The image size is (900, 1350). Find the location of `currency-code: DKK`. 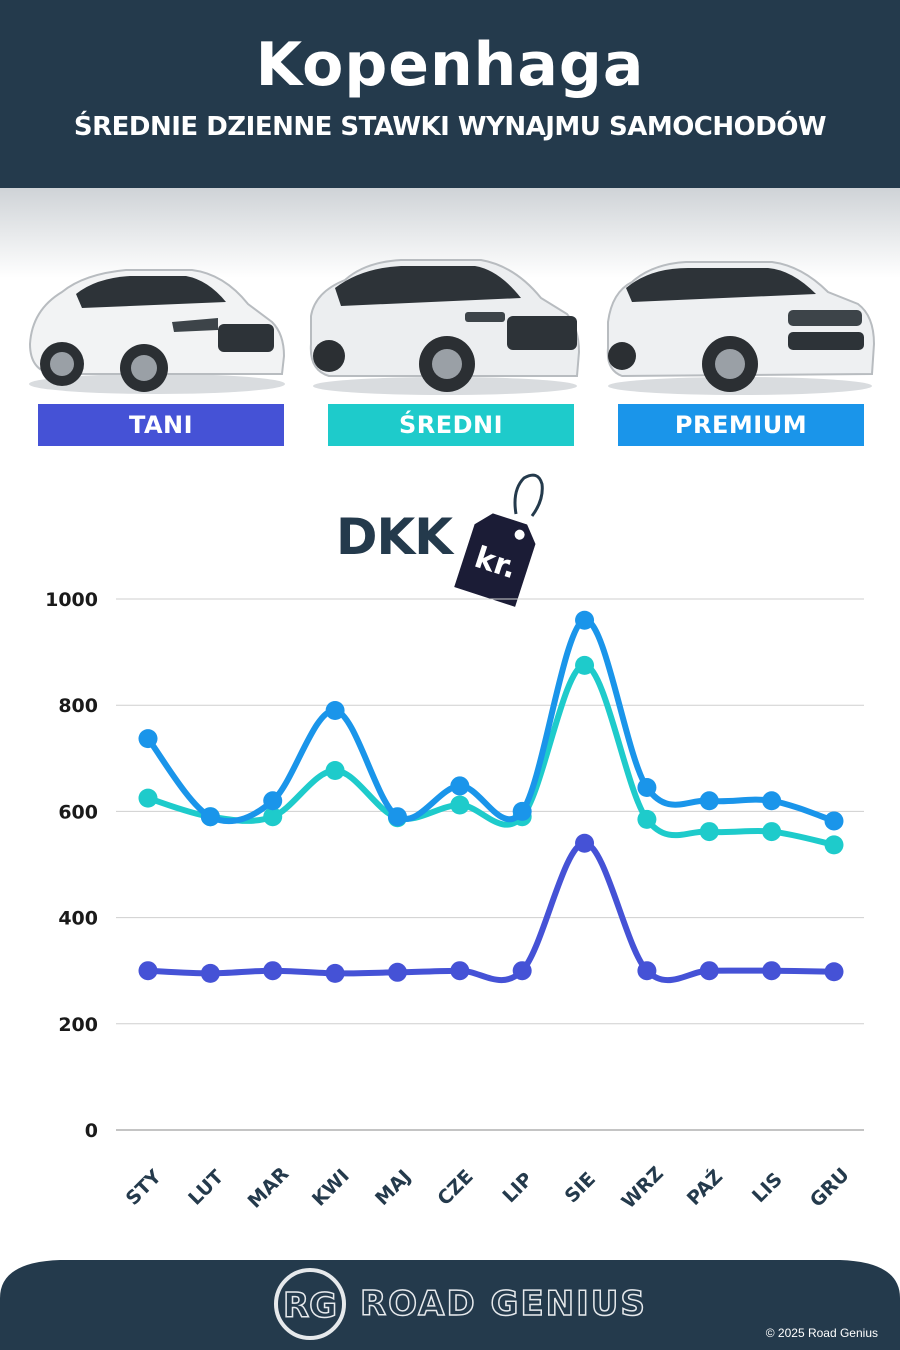

currency-code: DKK is located at coordinates (394, 537).